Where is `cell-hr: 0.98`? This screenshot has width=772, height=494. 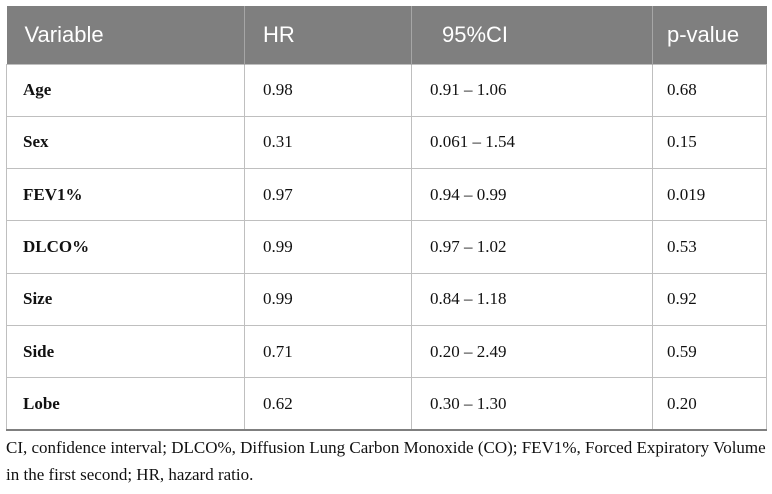
cell-hr: 0.98 is located at coordinates (328, 90).